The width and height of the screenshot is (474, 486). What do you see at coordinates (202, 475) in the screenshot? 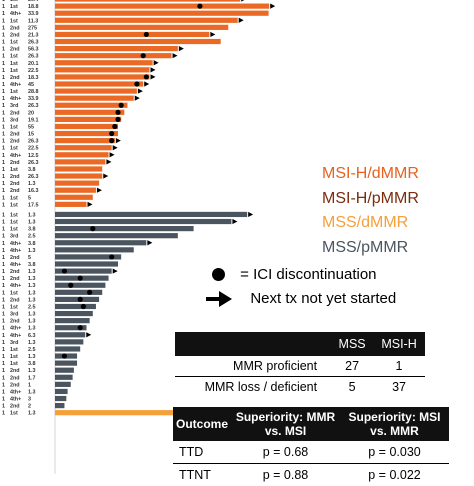
I see `row-label: TTNT` at bounding box center [202, 475].